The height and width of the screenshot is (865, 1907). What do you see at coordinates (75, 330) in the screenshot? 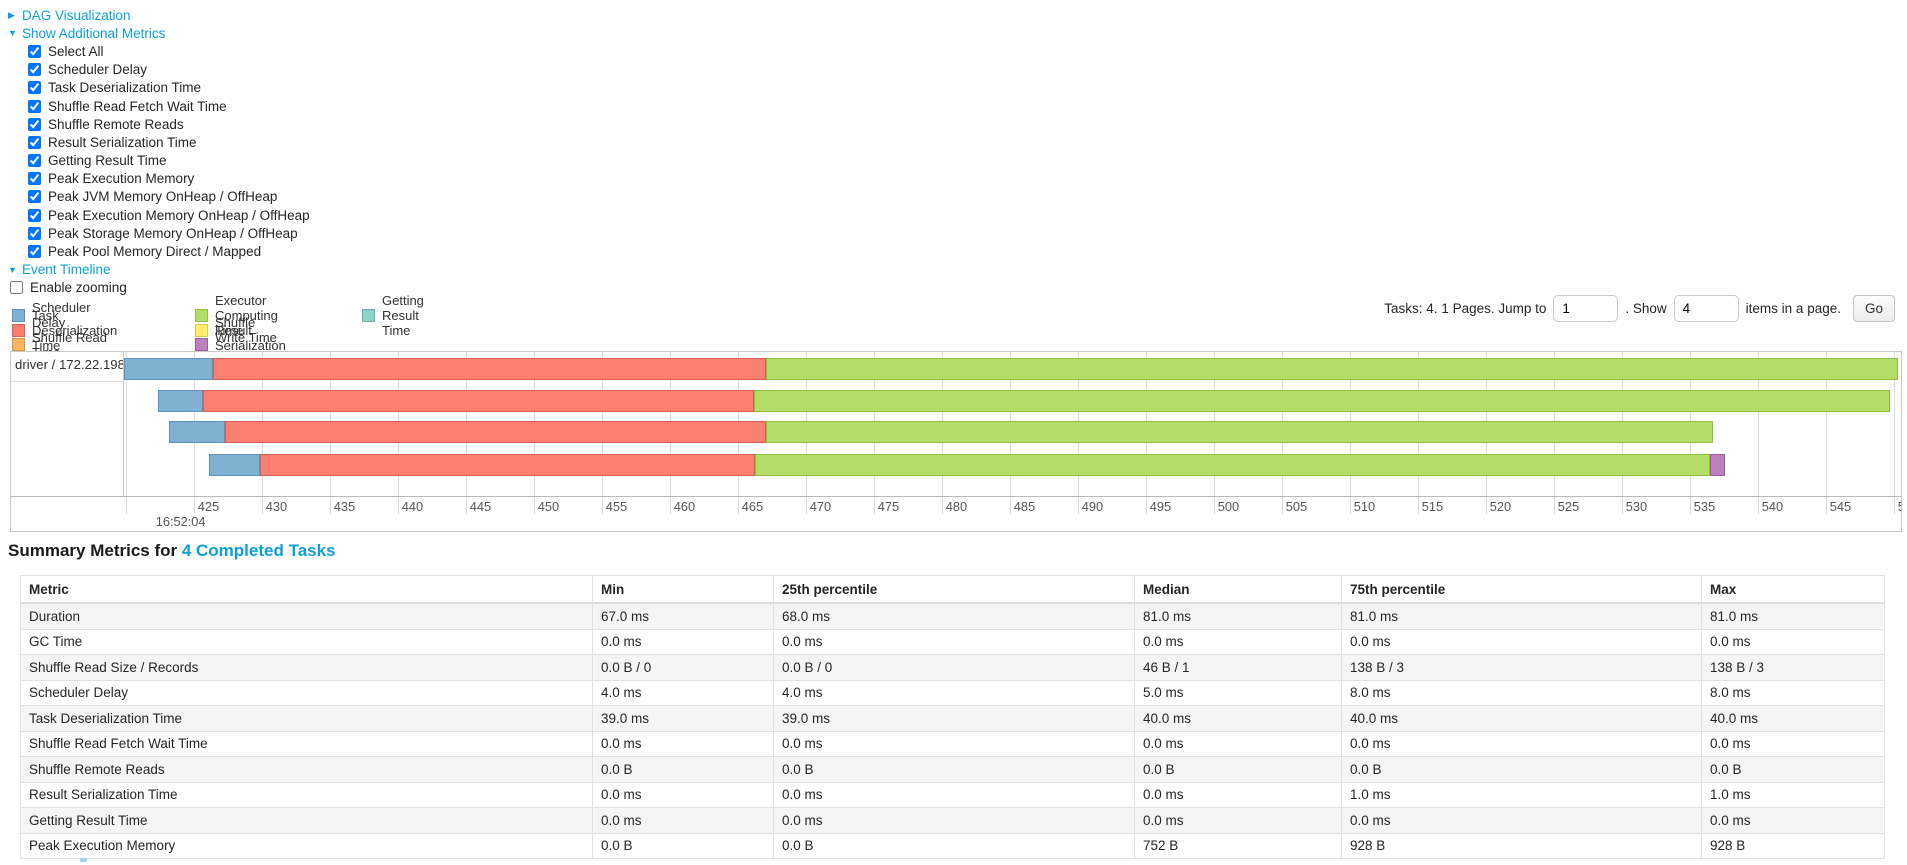
I see `legend-label: Task Deserialization Time` at bounding box center [75, 330].